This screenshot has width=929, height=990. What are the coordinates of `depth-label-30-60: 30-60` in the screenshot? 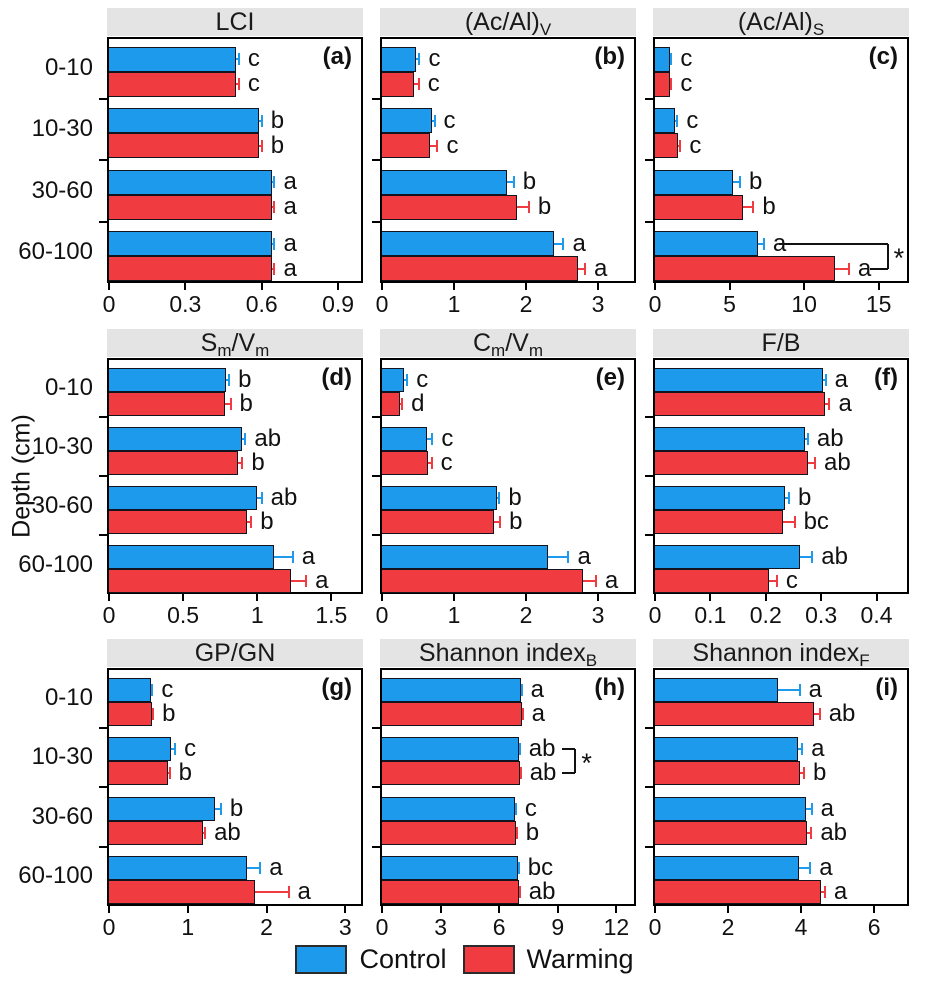 It's located at (62, 816).